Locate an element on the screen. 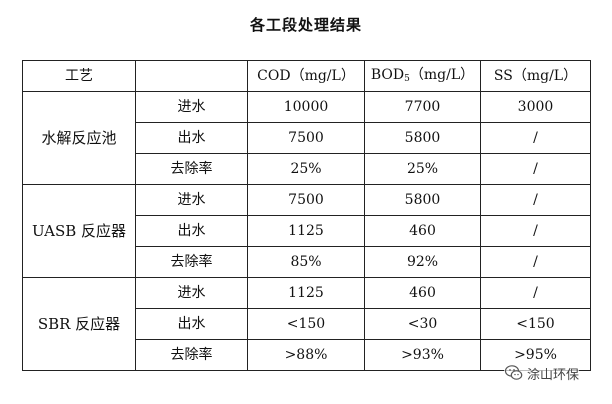 The image size is (612, 404). bod-value: >93% is located at coordinates (422, 355).